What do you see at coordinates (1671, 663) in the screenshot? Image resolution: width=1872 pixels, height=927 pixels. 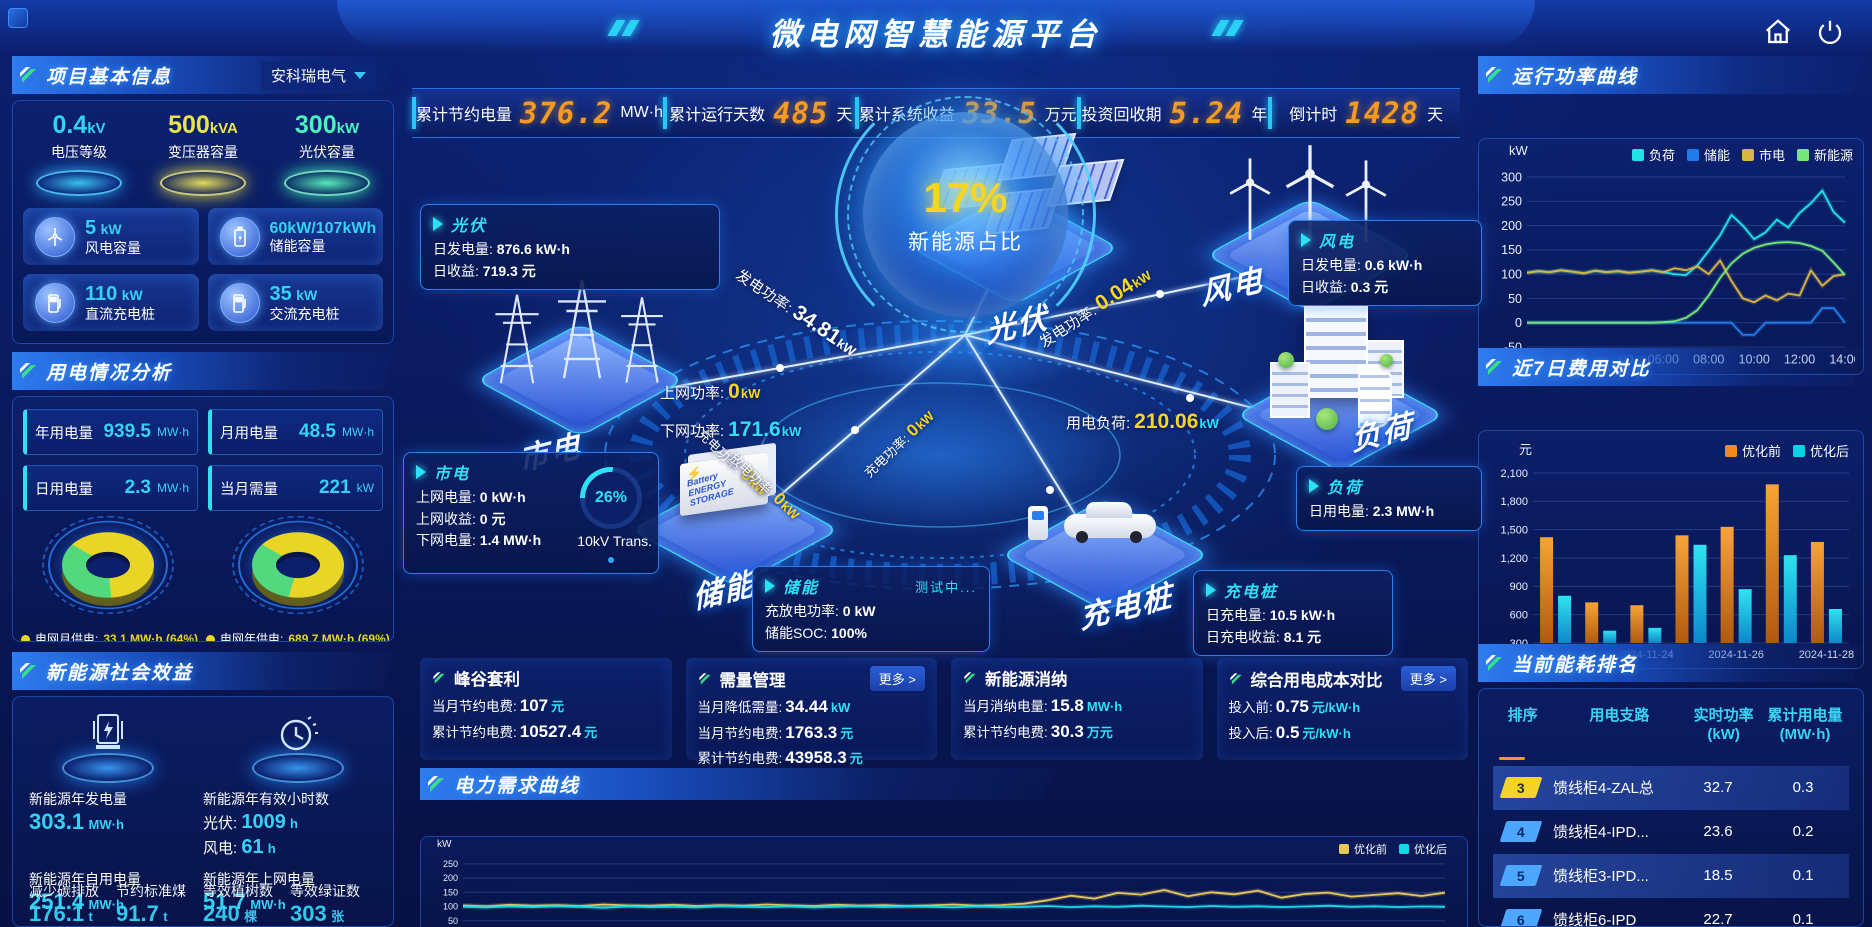 I see `panel-header: 当前能耗排名` at bounding box center [1671, 663].